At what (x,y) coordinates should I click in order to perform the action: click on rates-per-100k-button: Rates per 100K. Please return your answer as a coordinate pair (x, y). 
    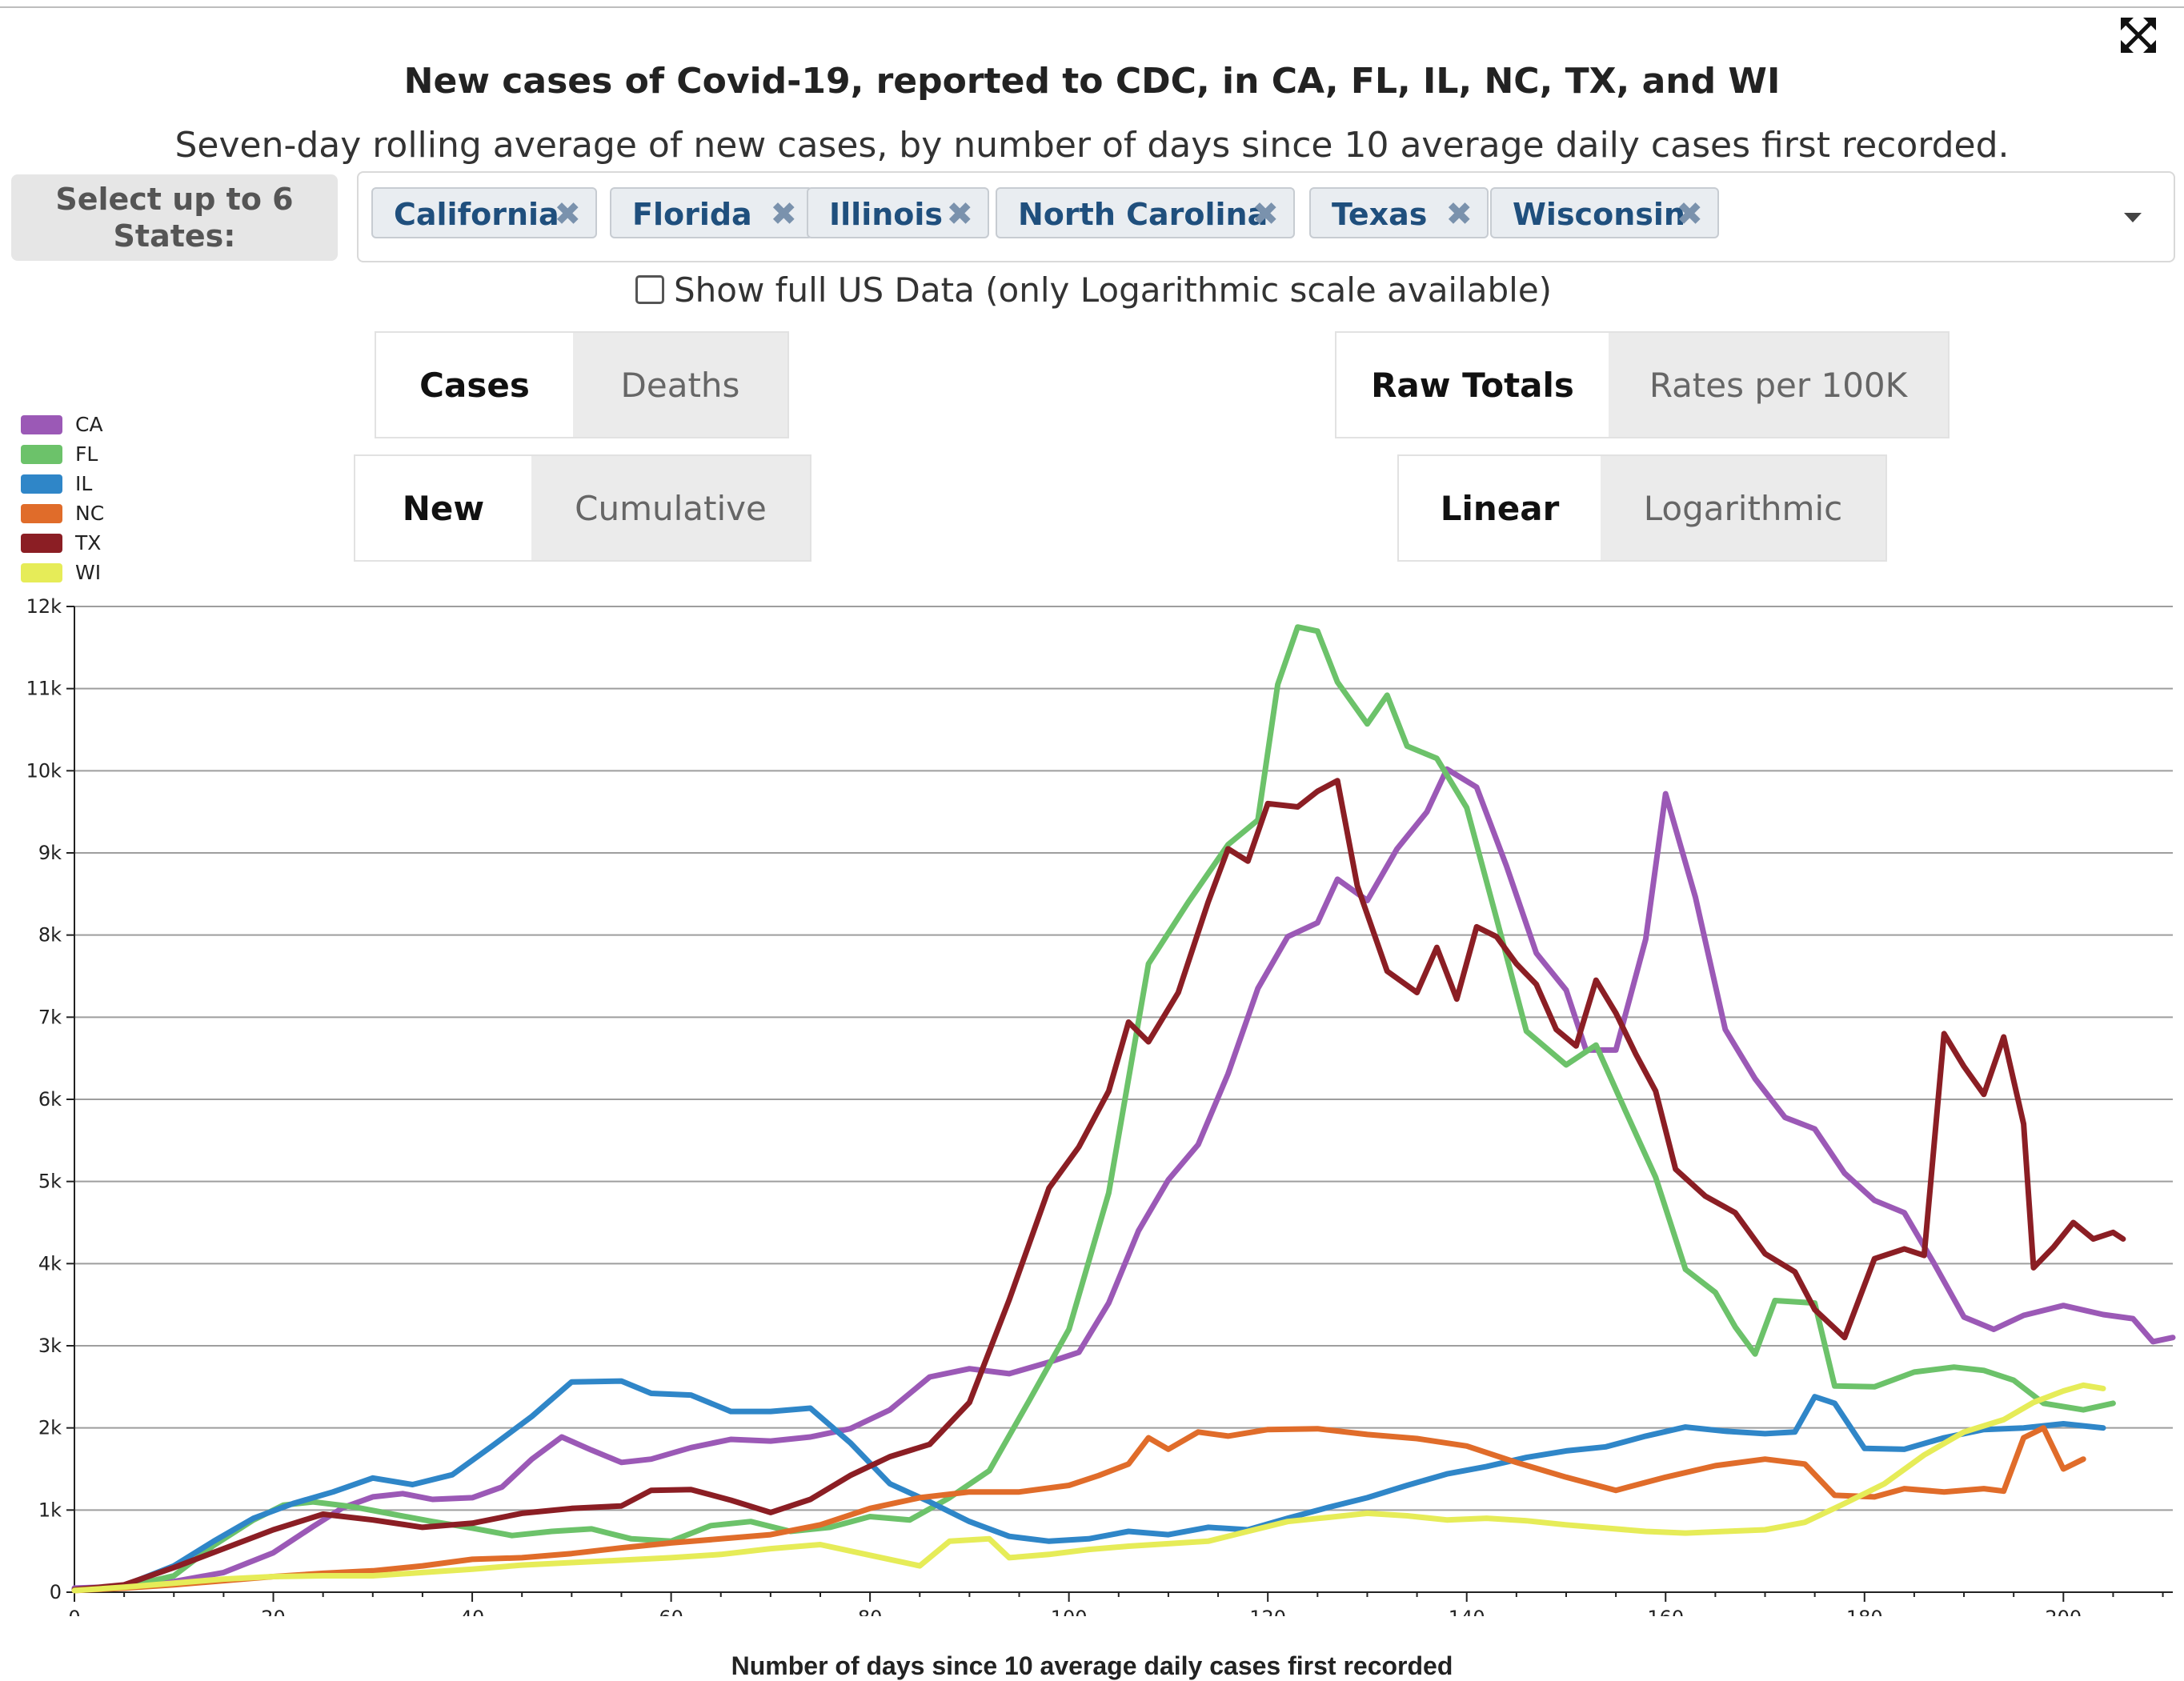
    Looking at the image, I should click on (1778, 385).